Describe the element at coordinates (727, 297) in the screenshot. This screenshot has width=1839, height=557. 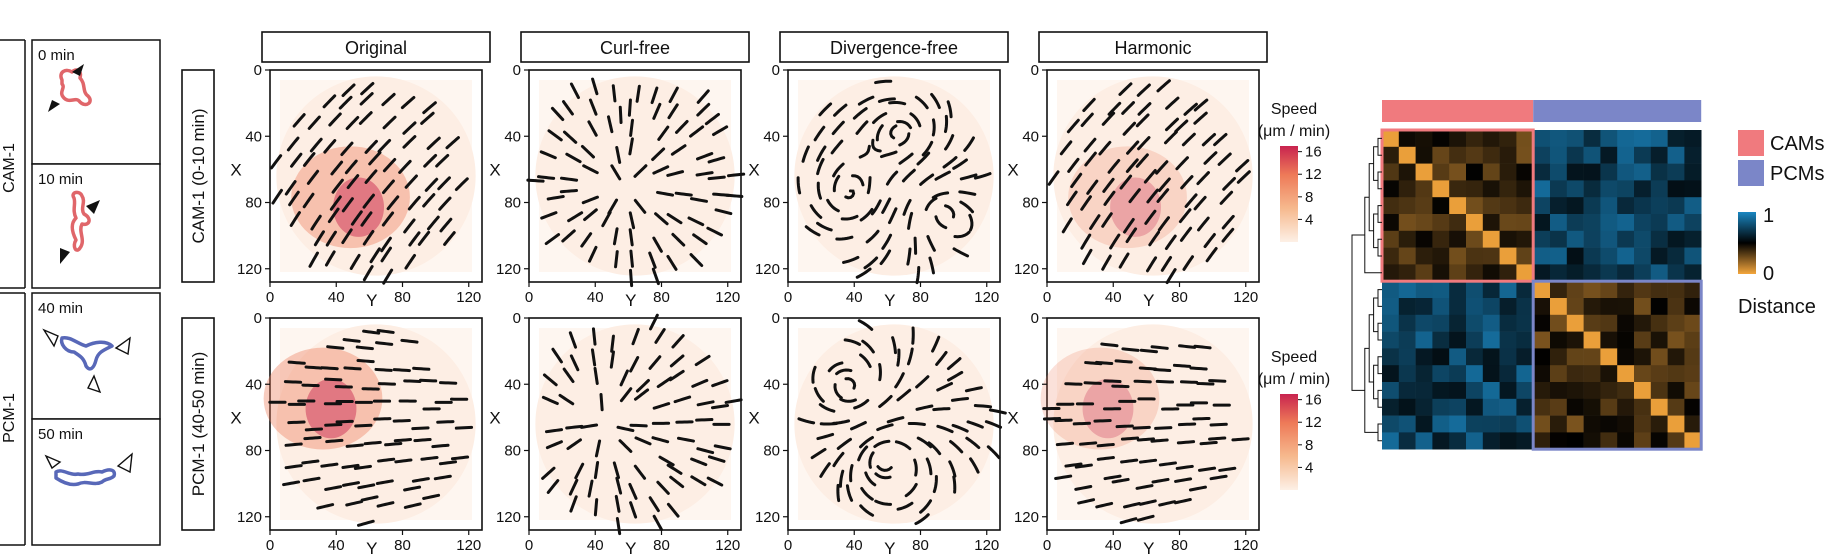
I see `x-tick-label: 120` at that location.